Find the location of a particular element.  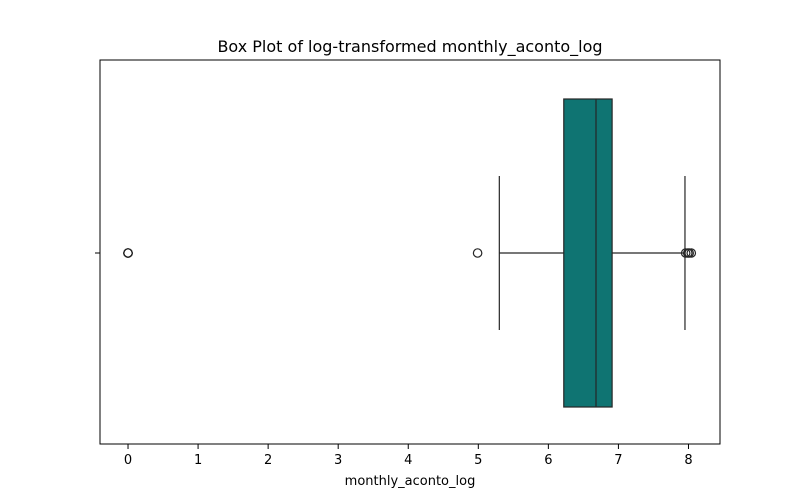

x-tick-label: 1 is located at coordinates (198, 460).